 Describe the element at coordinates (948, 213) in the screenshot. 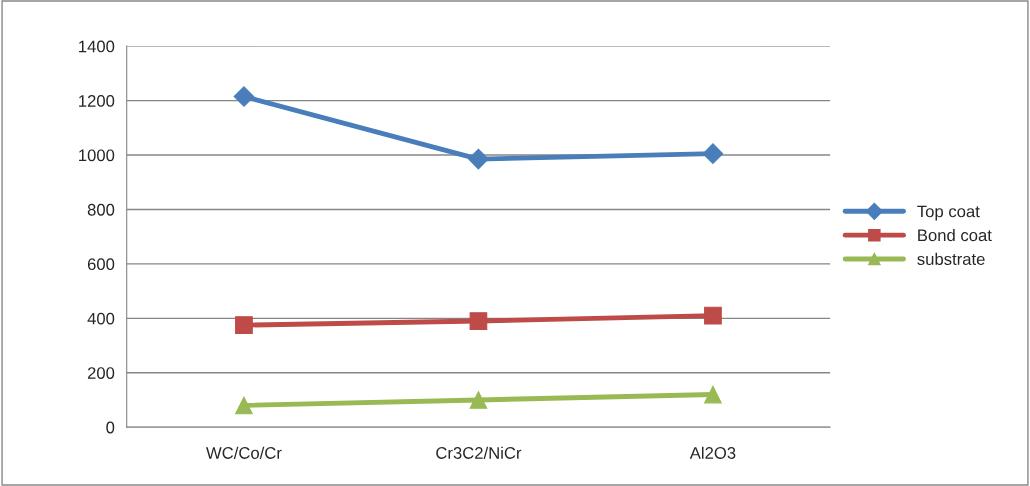

I see `legend-label: Top coat` at that location.